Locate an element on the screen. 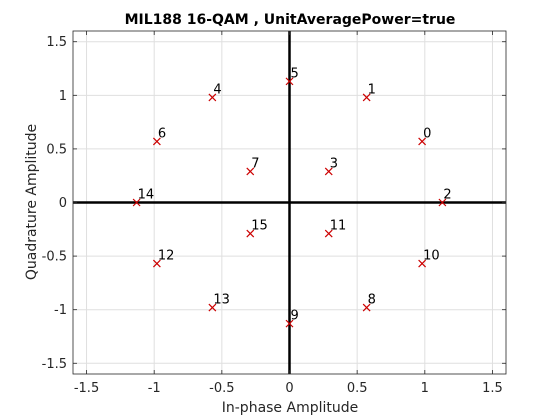  x-tick-label: -1.5 is located at coordinates (86, 388).